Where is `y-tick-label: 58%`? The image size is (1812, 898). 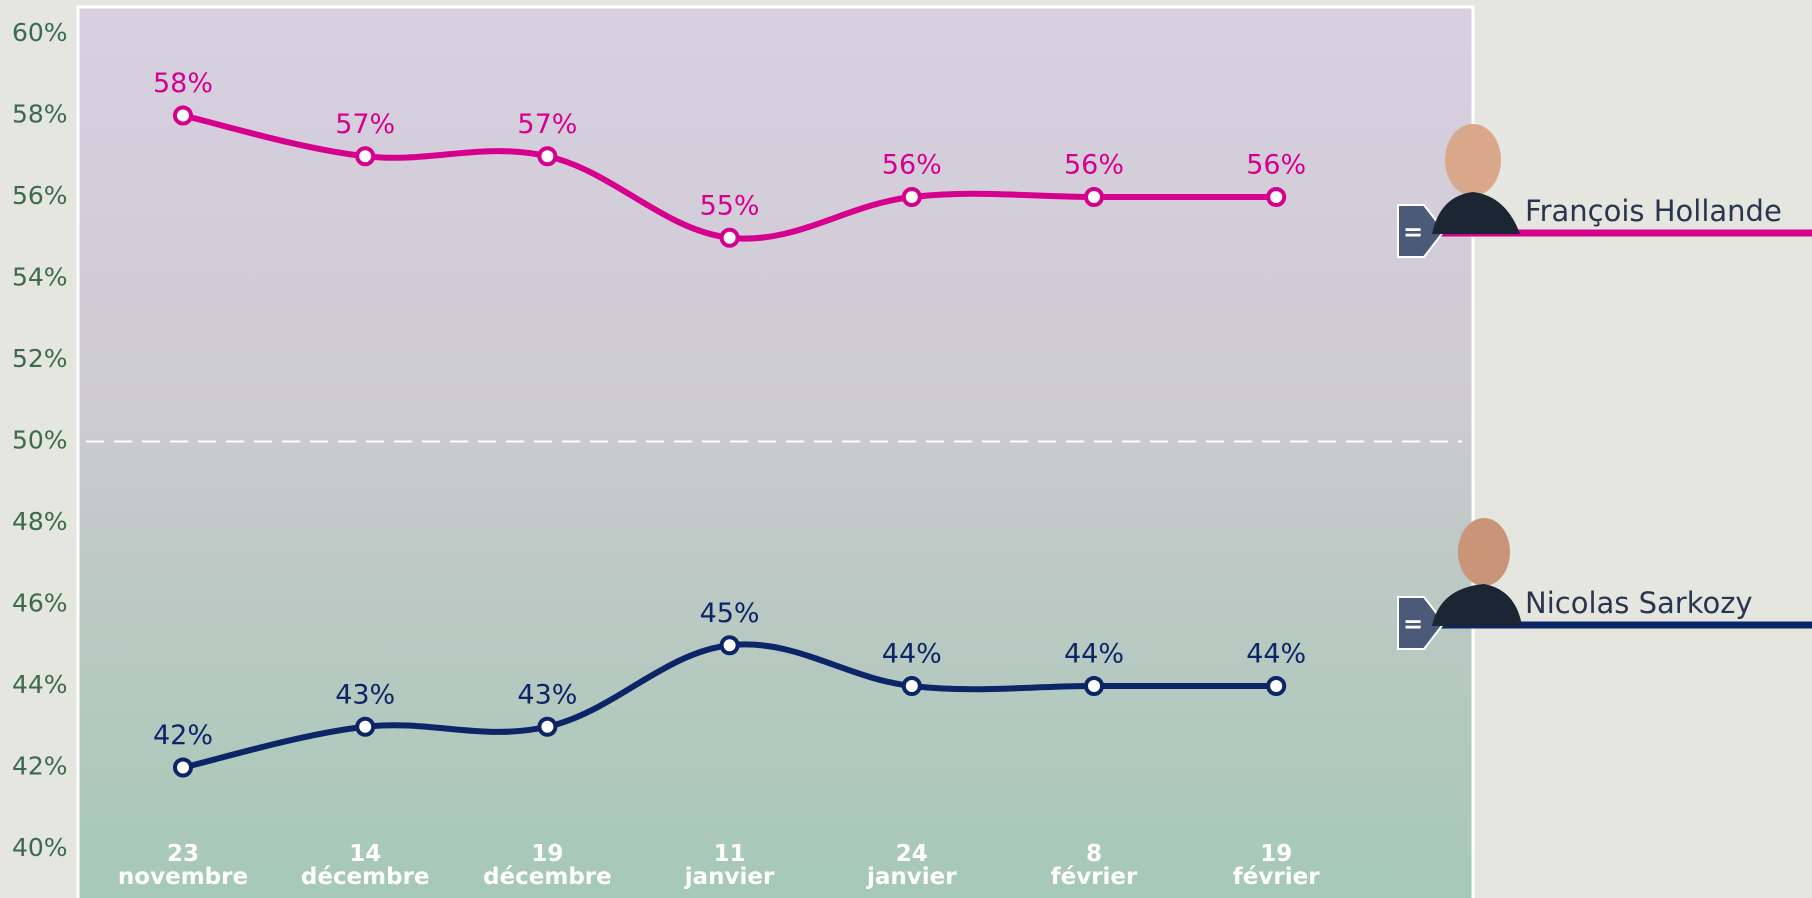 y-tick-label: 58% is located at coordinates (40, 114).